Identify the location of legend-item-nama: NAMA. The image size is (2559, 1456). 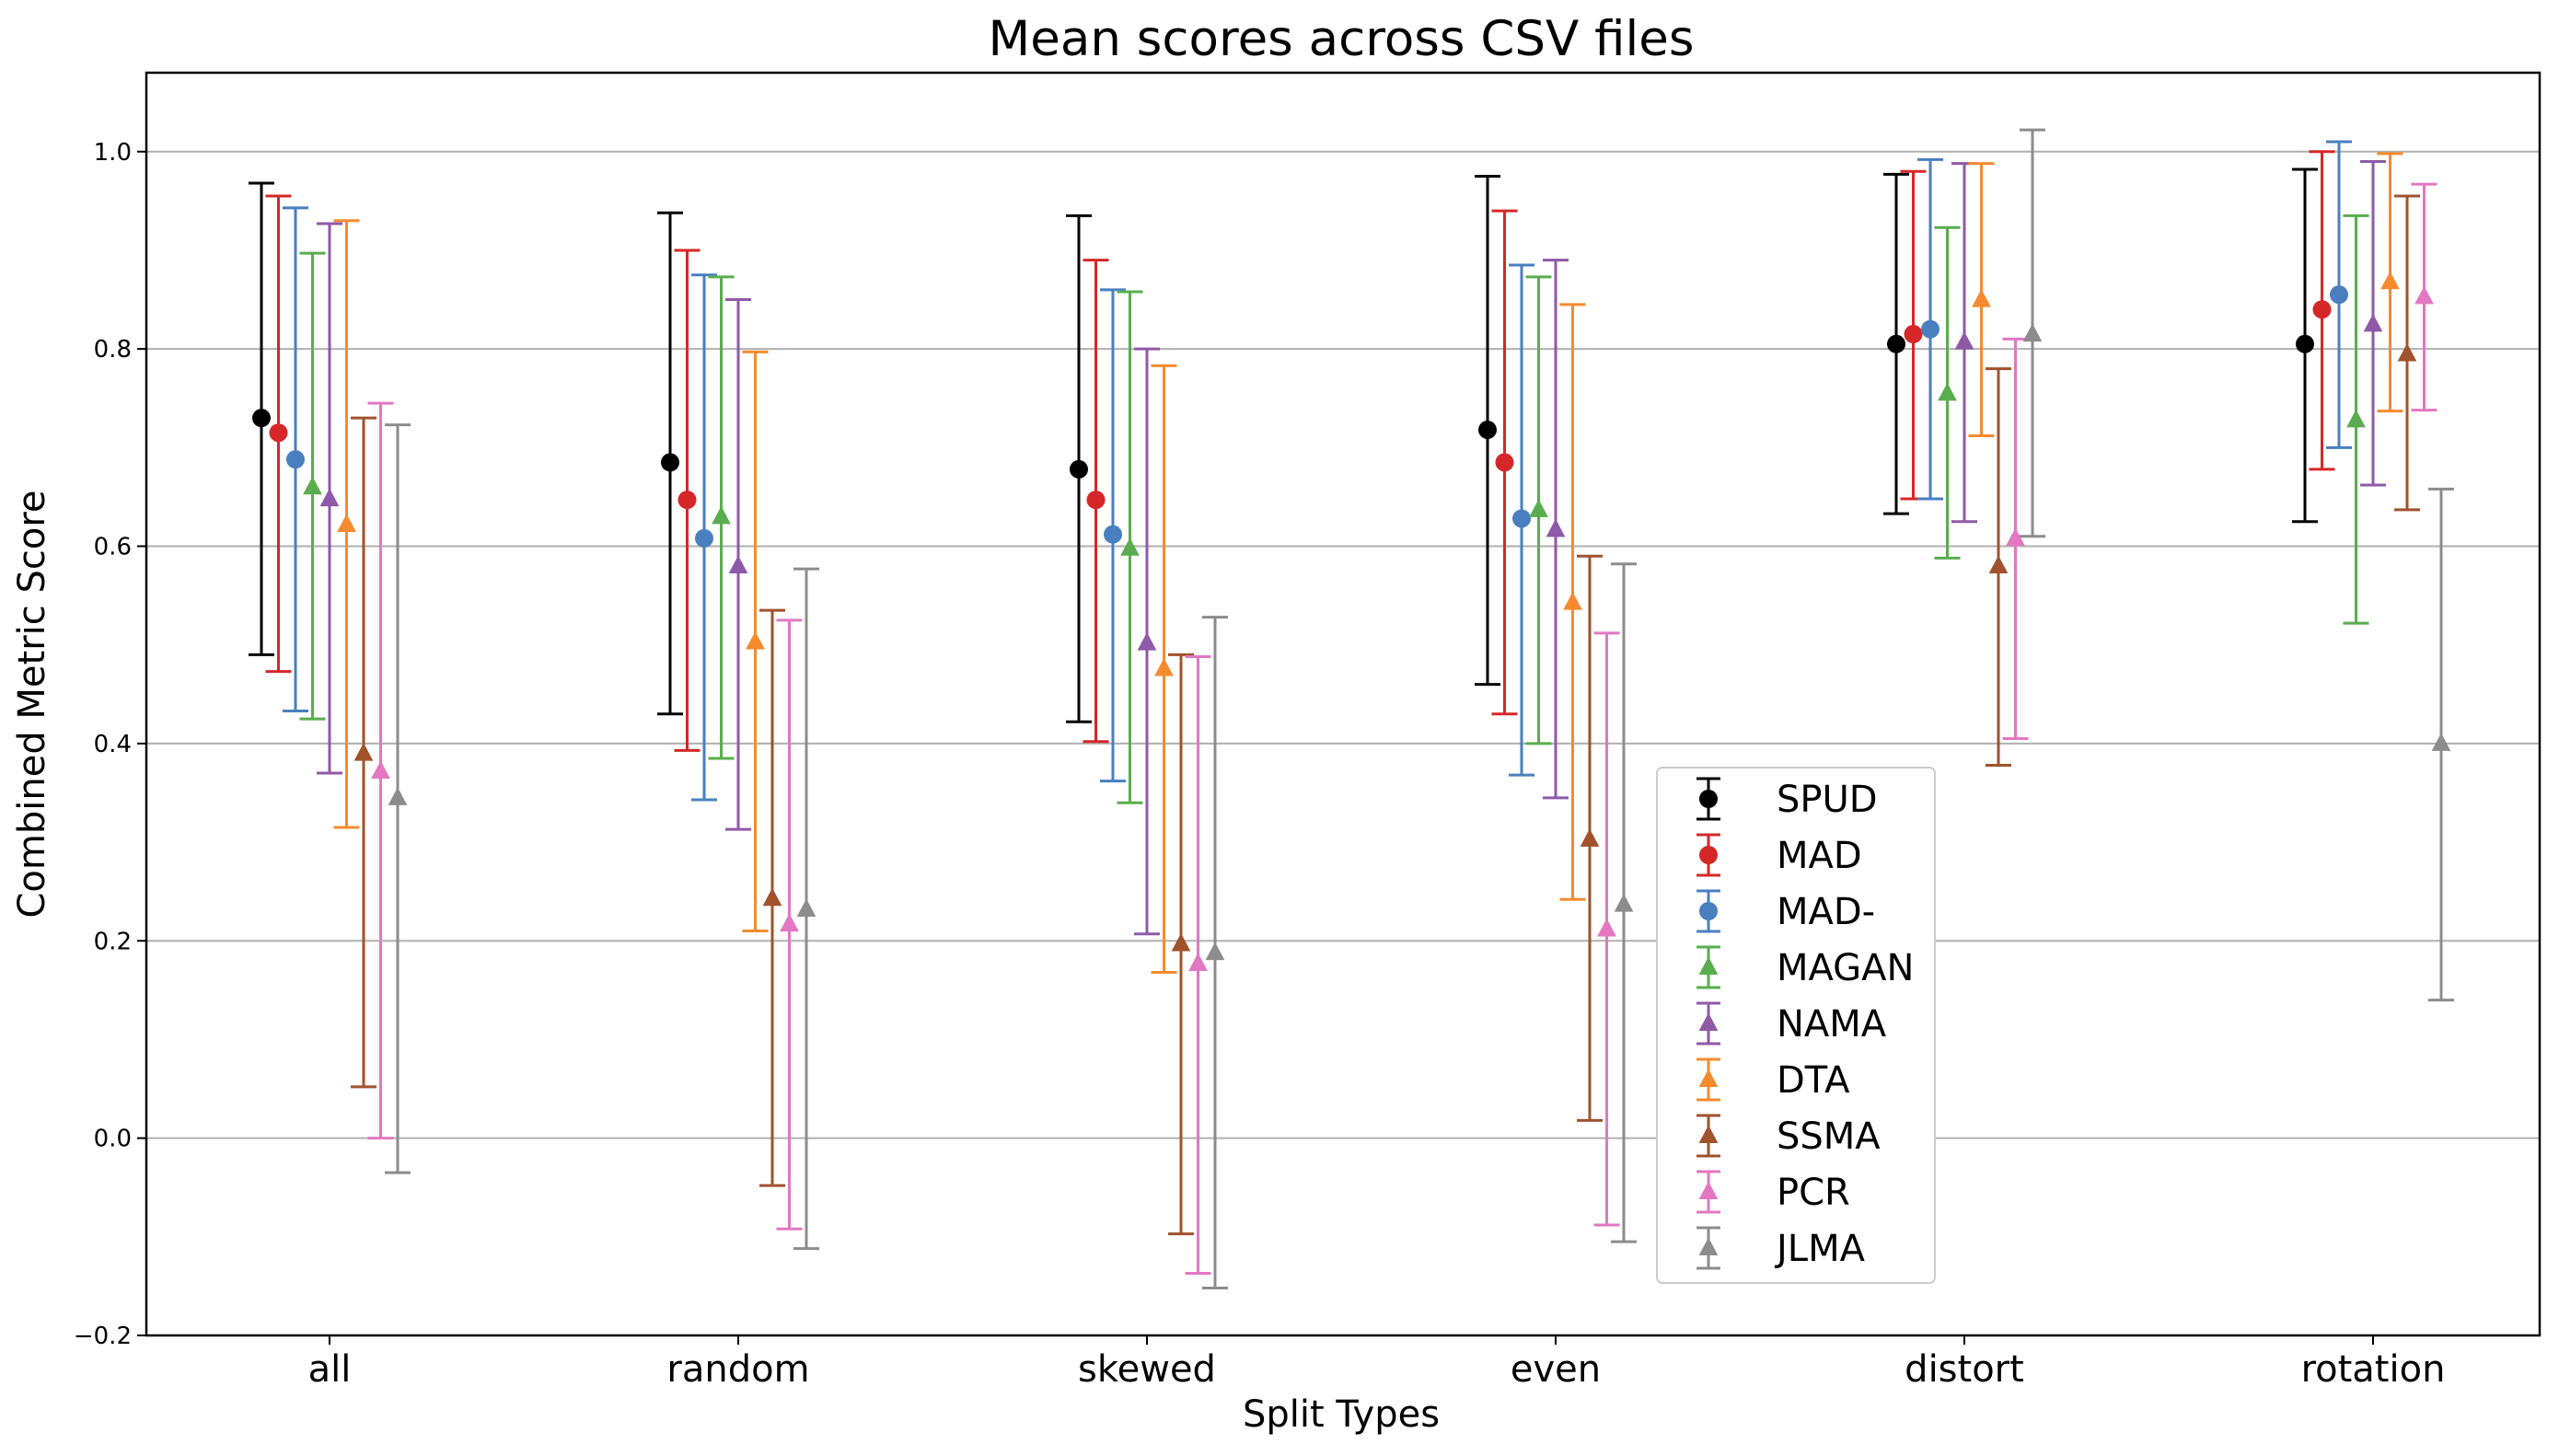
(1791, 1023).